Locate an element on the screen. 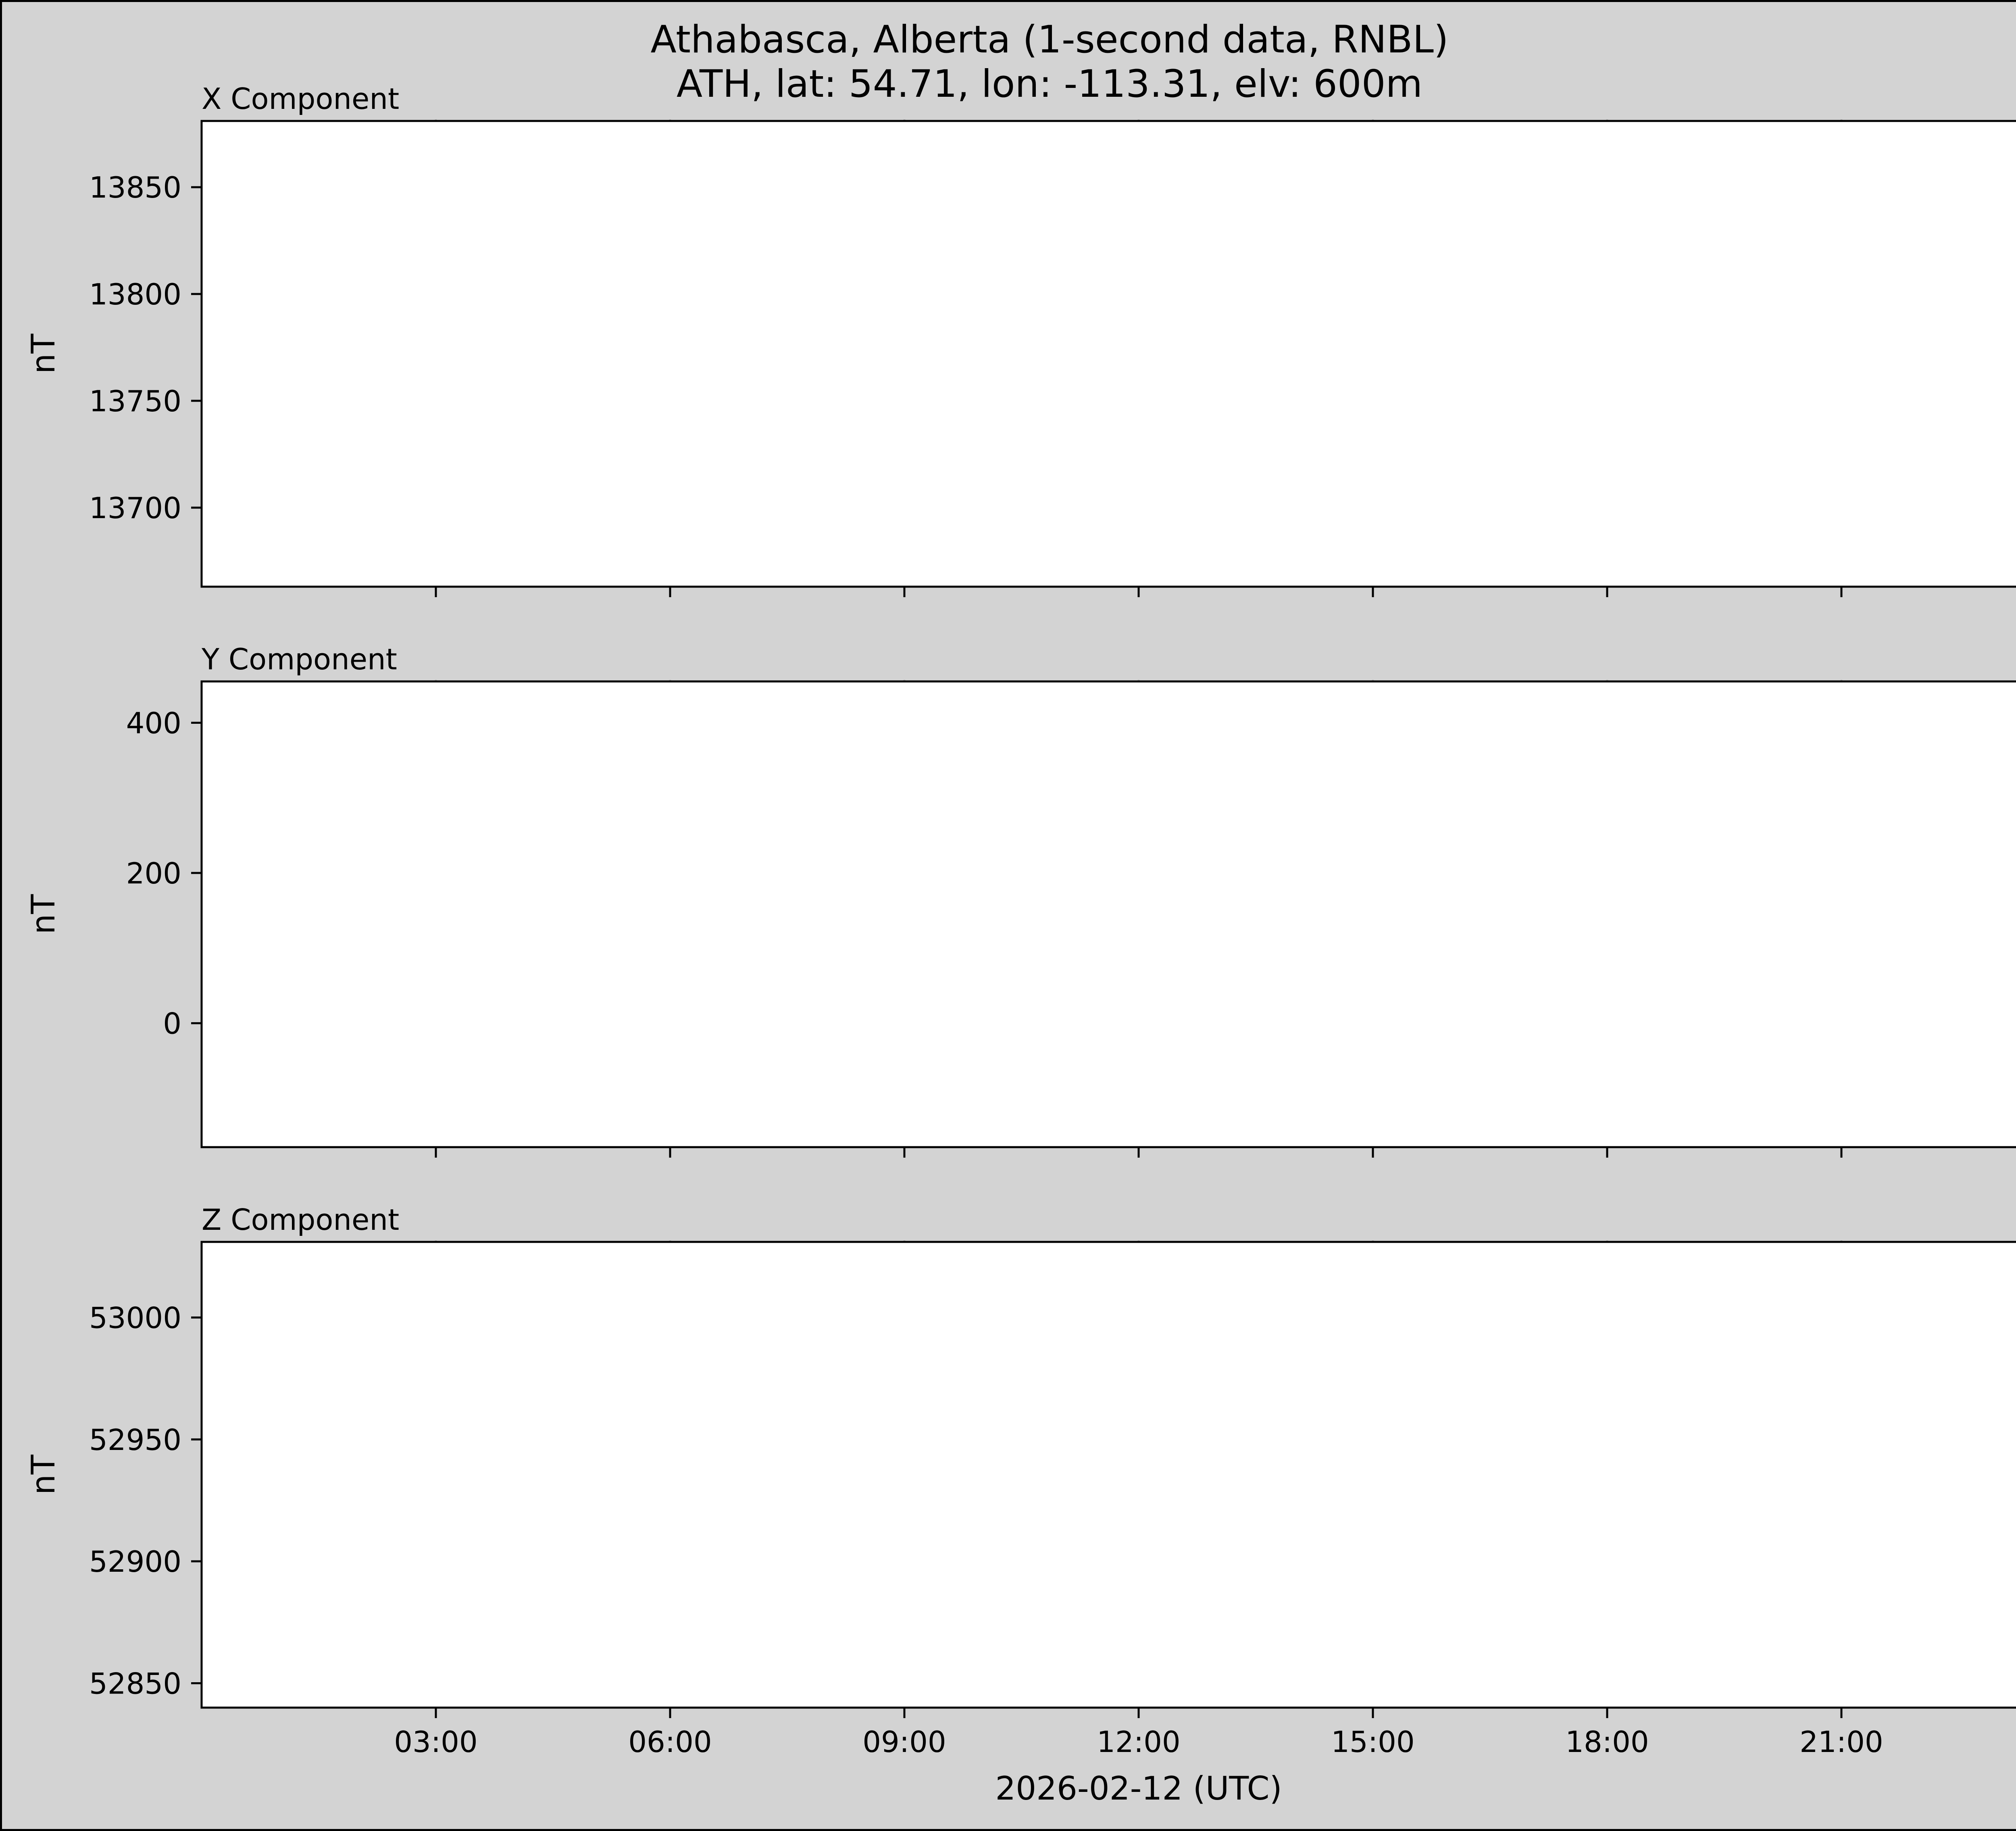 The image size is (2016, 1831). z-ytick-label: 53000 is located at coordinates (135, 1318).